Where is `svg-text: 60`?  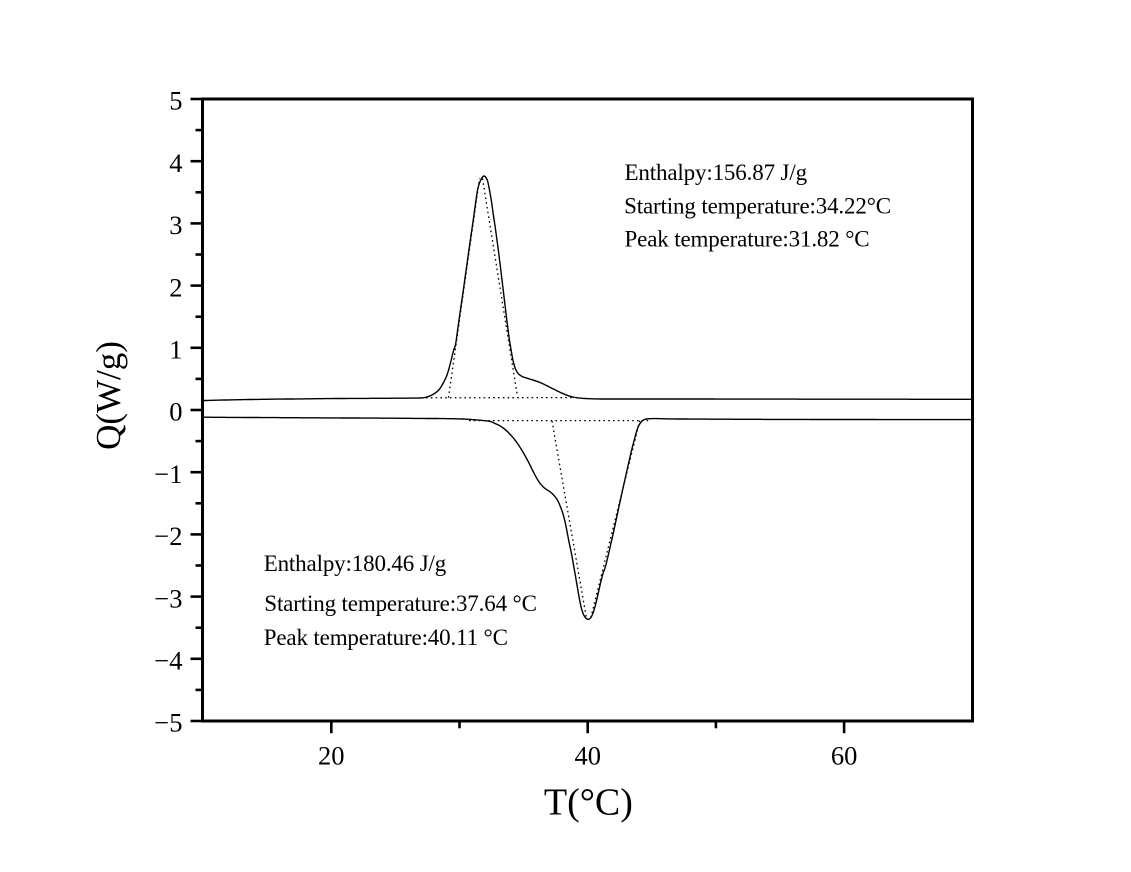 svg-text: 60 is located at coordinates (844, 756).